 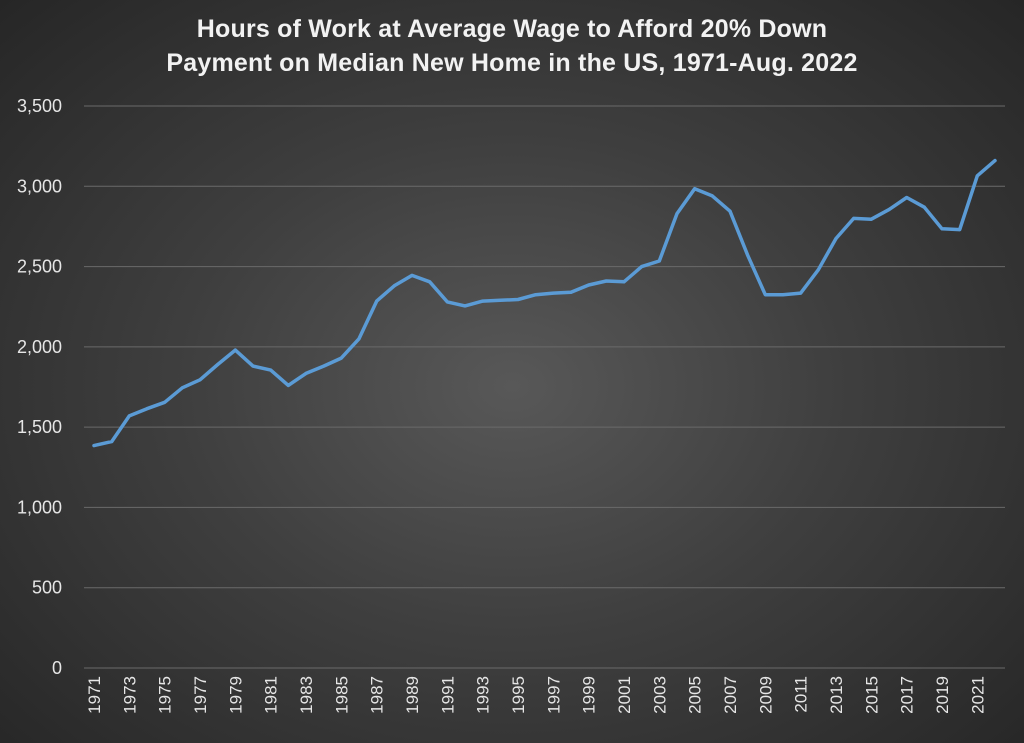 I want to click on y-tick-label: 500, so click(x=47, y=588).